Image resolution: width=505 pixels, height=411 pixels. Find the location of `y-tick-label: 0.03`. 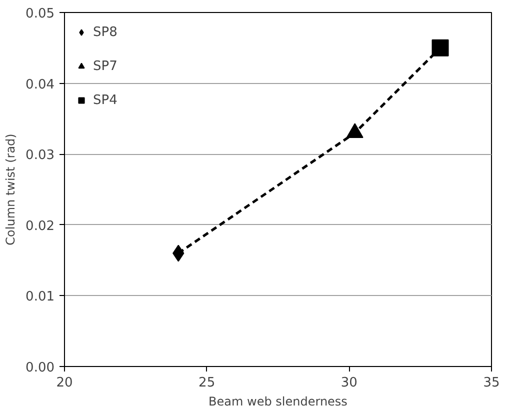

y-tick-label: 0.03 is located at coordinates (40, 156).